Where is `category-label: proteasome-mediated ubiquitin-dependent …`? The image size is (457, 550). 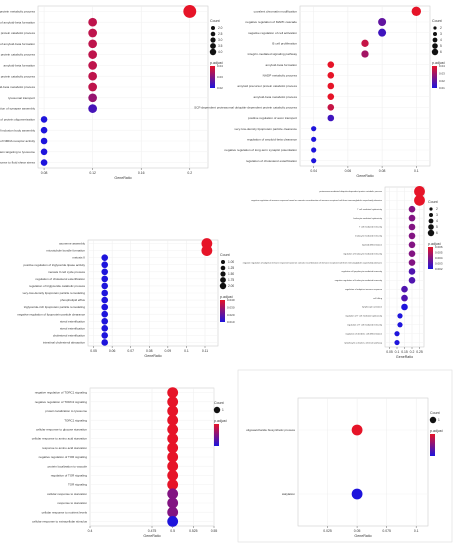
category-label: proteasome-mediated ubiquitin-dependent … is located at coordinates (350, 191).